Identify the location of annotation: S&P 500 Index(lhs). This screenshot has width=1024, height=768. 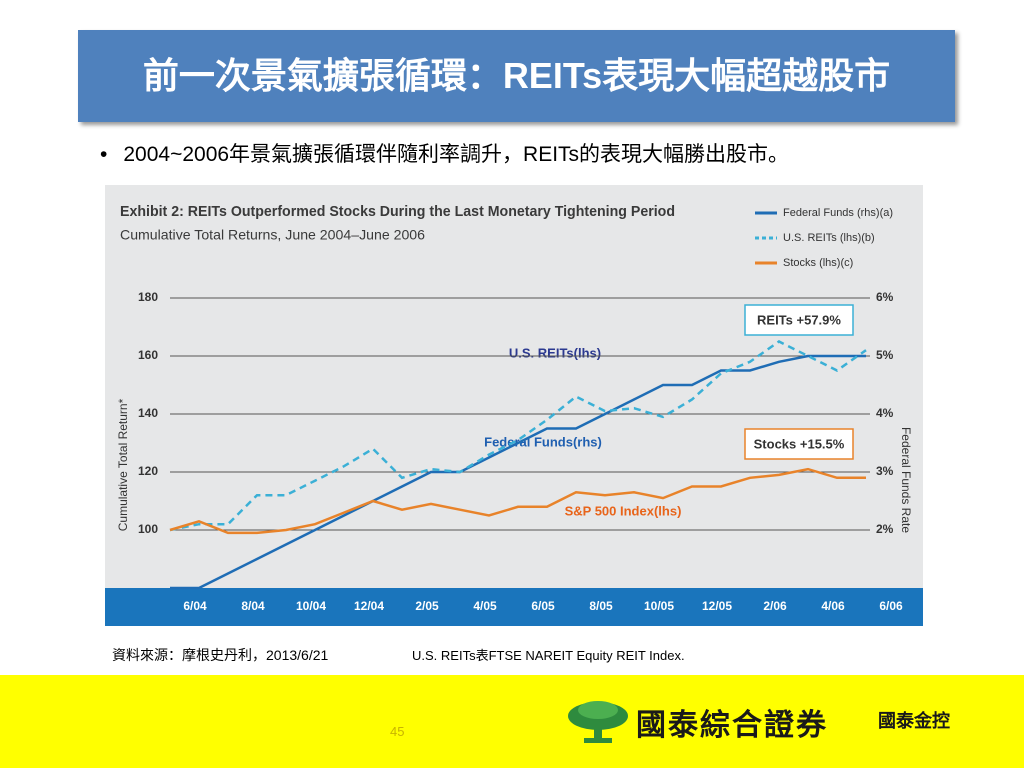
(623, 510).